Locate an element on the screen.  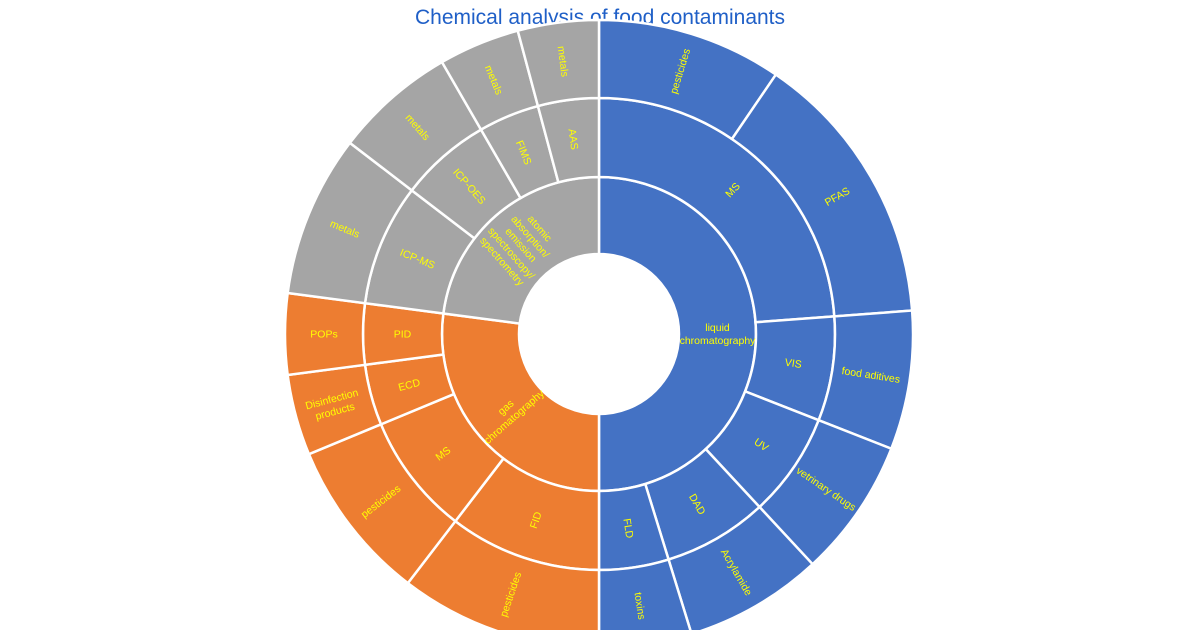
label-liquid-chromatography-vis: VIS is located at coordinates (793, 364).